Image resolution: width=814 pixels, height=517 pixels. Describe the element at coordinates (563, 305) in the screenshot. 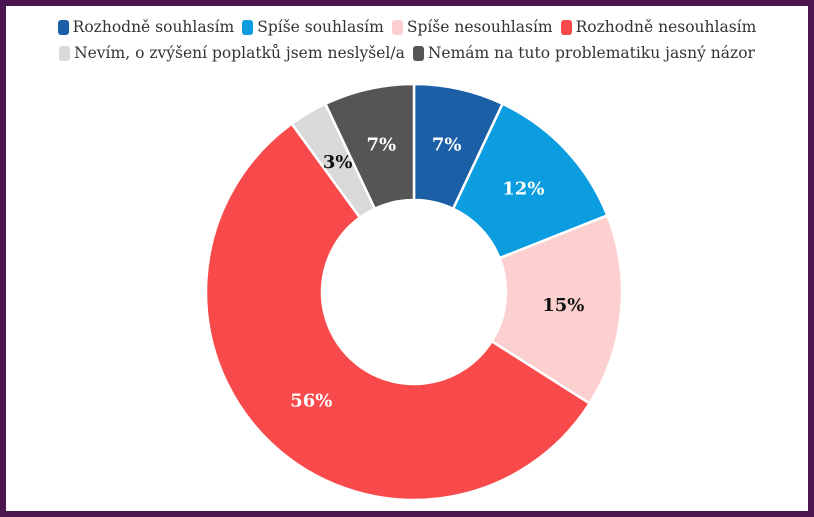

I see `data-label: 15%` at that location.